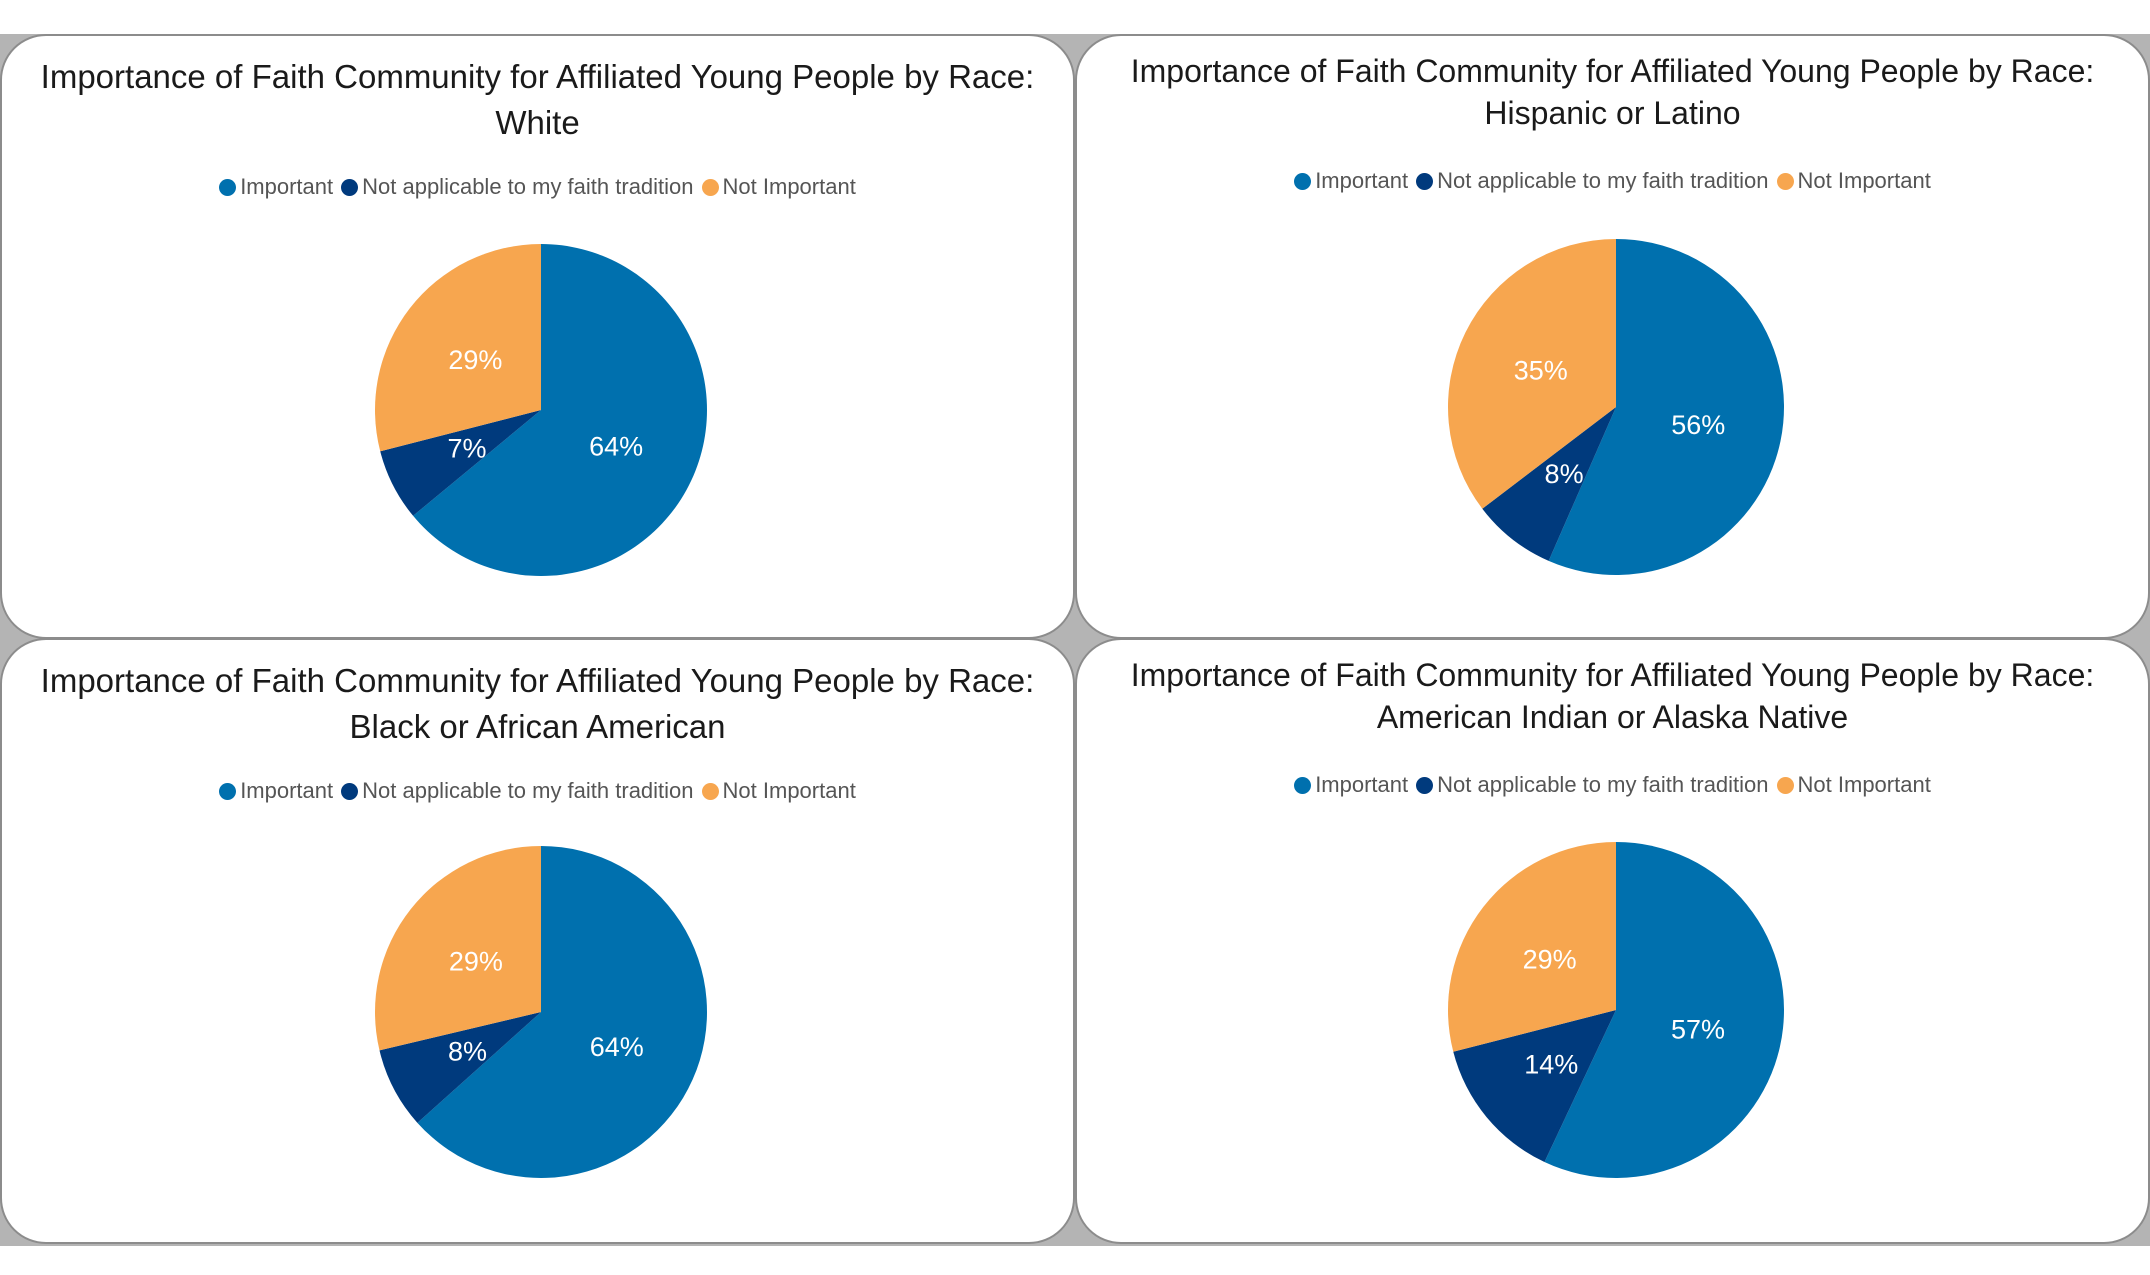 The width and height of the screenshot is (2150, 1275). What do you see at coordinates (537, 122) in the screenshot?
I see `chart-title-line2: White` at bounding box center [537, 122].